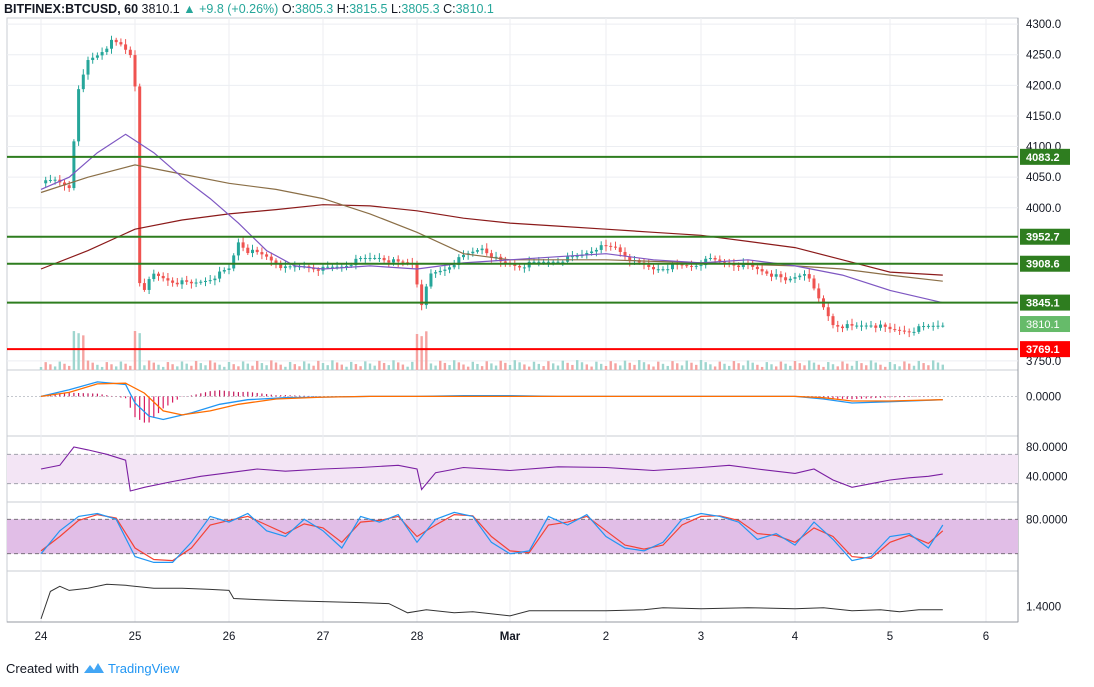 Image resolution: width=1094 pixels, height=687 pixels. I want to click on stoch-band, so click(512, 536).